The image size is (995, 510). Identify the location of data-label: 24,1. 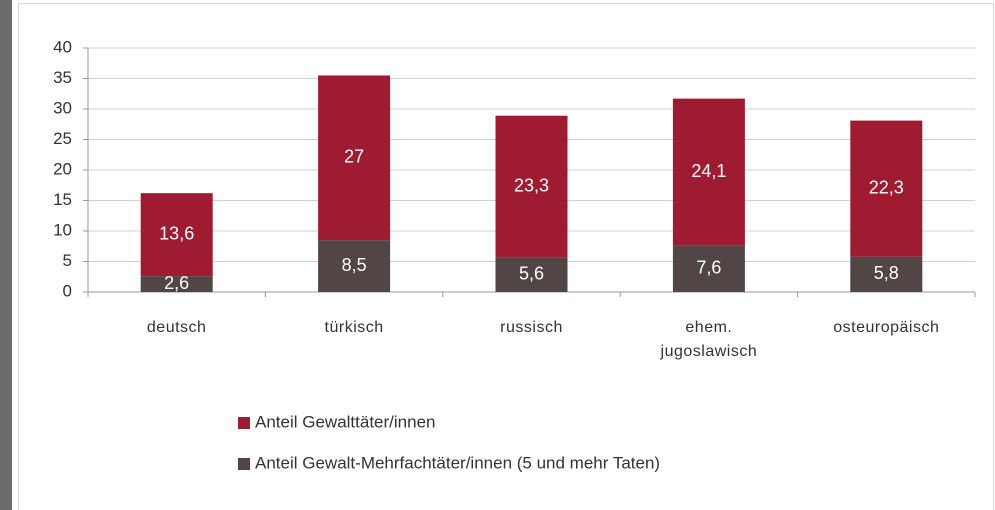
(708, 171).